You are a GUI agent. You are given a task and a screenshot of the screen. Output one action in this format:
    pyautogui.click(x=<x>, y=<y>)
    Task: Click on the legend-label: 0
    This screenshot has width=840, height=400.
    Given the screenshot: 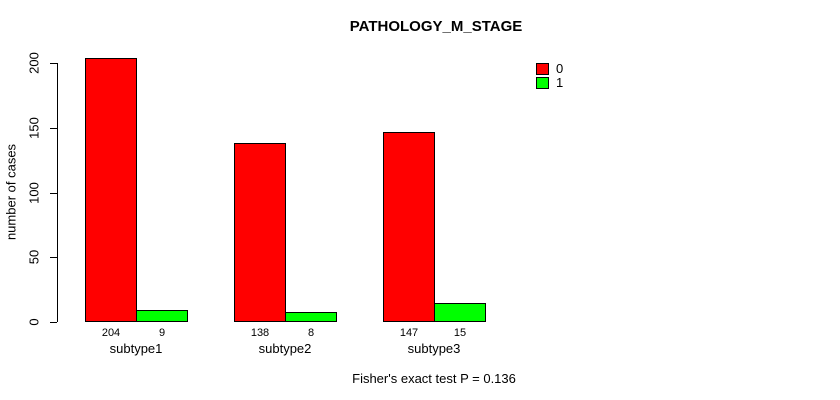 What is the action you would take?
    pyautogui.click(x=560, y=68)
    